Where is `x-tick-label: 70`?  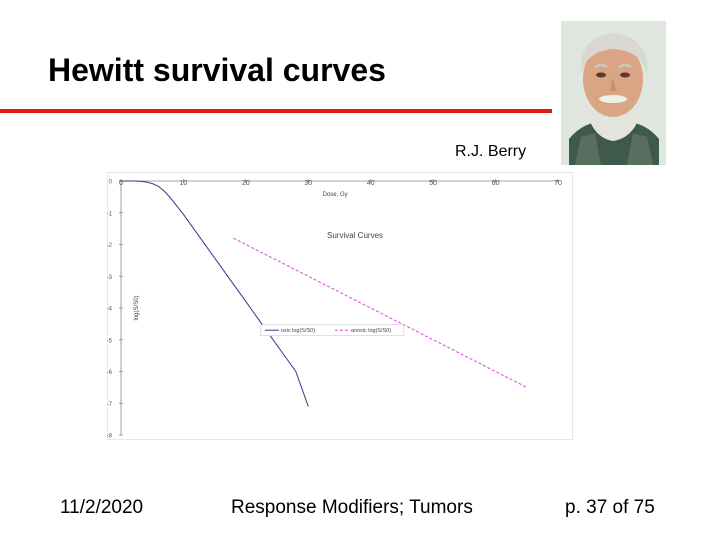 x-tick-label: 70 is located at coordinates (558, 183).